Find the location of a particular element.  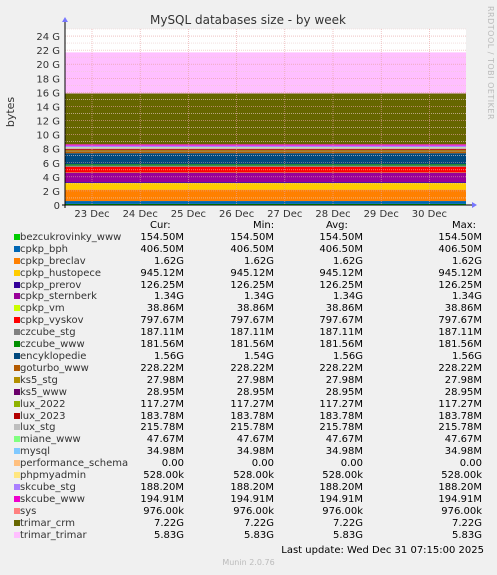

legend-name: cpkp_vm is located at coordinates (42, 309).